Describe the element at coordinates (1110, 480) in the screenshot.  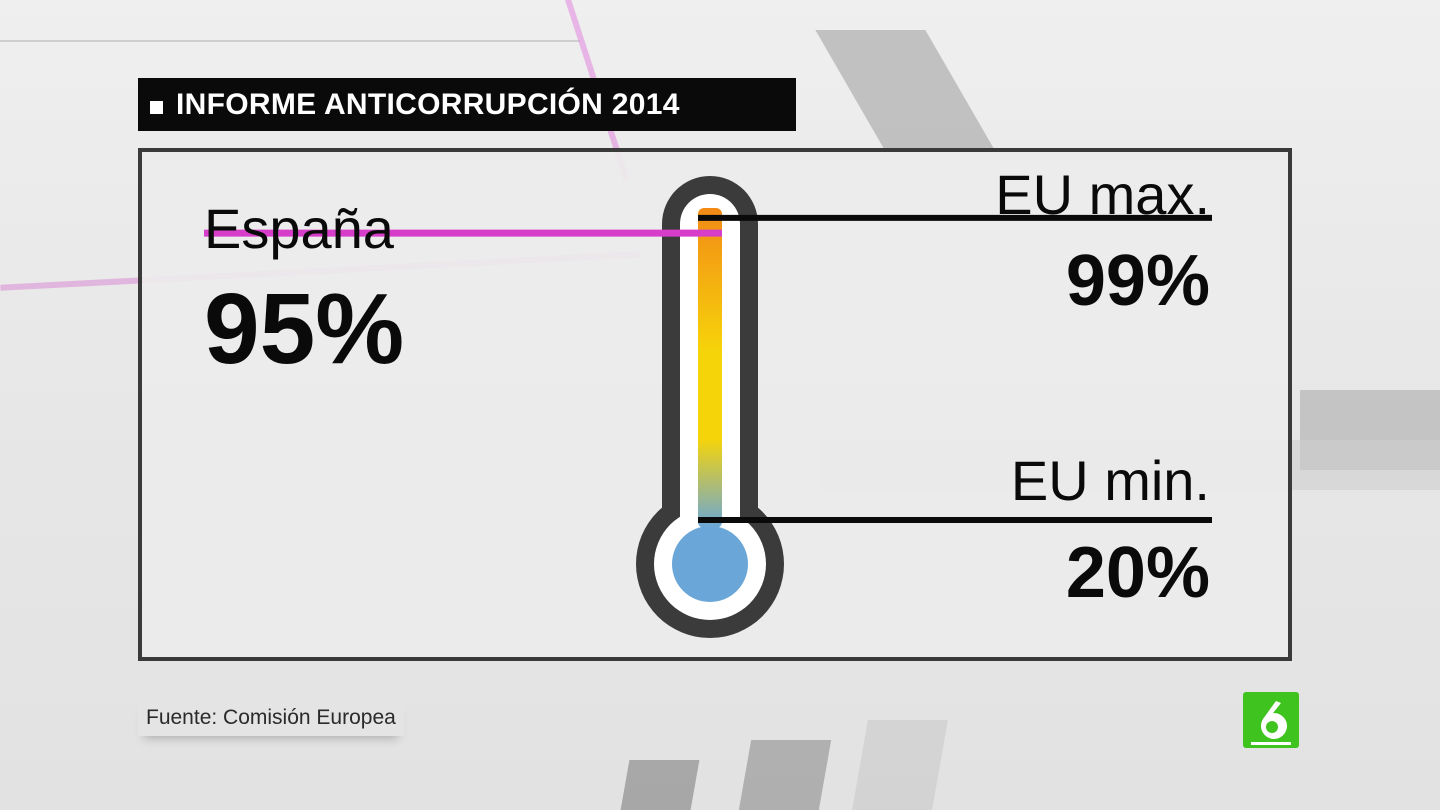
I see `eu-min-label: EU min.` at that location.